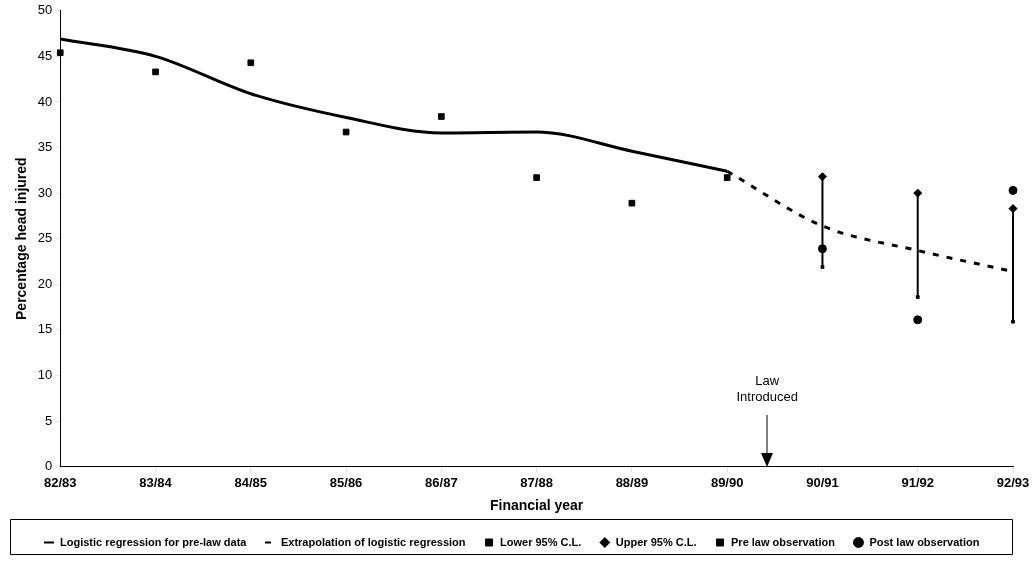  I want to click on legend-label: Post law observation, so click(924, 541).